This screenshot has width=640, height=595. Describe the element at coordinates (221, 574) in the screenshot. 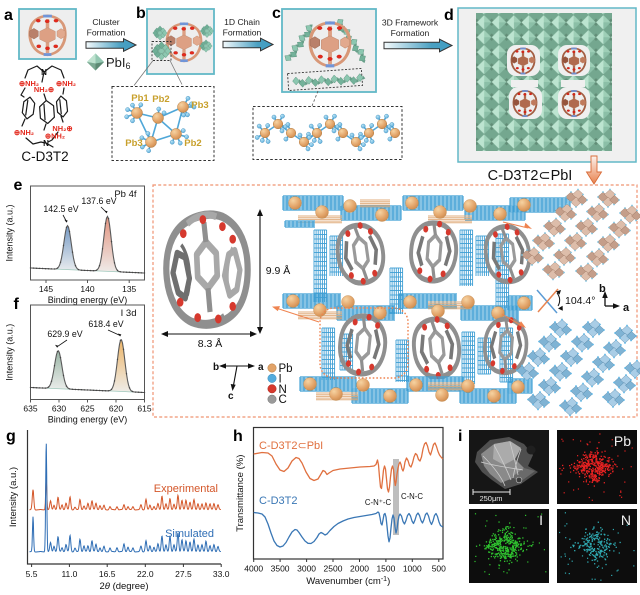

I see `svg-text: 33.0` at that location.